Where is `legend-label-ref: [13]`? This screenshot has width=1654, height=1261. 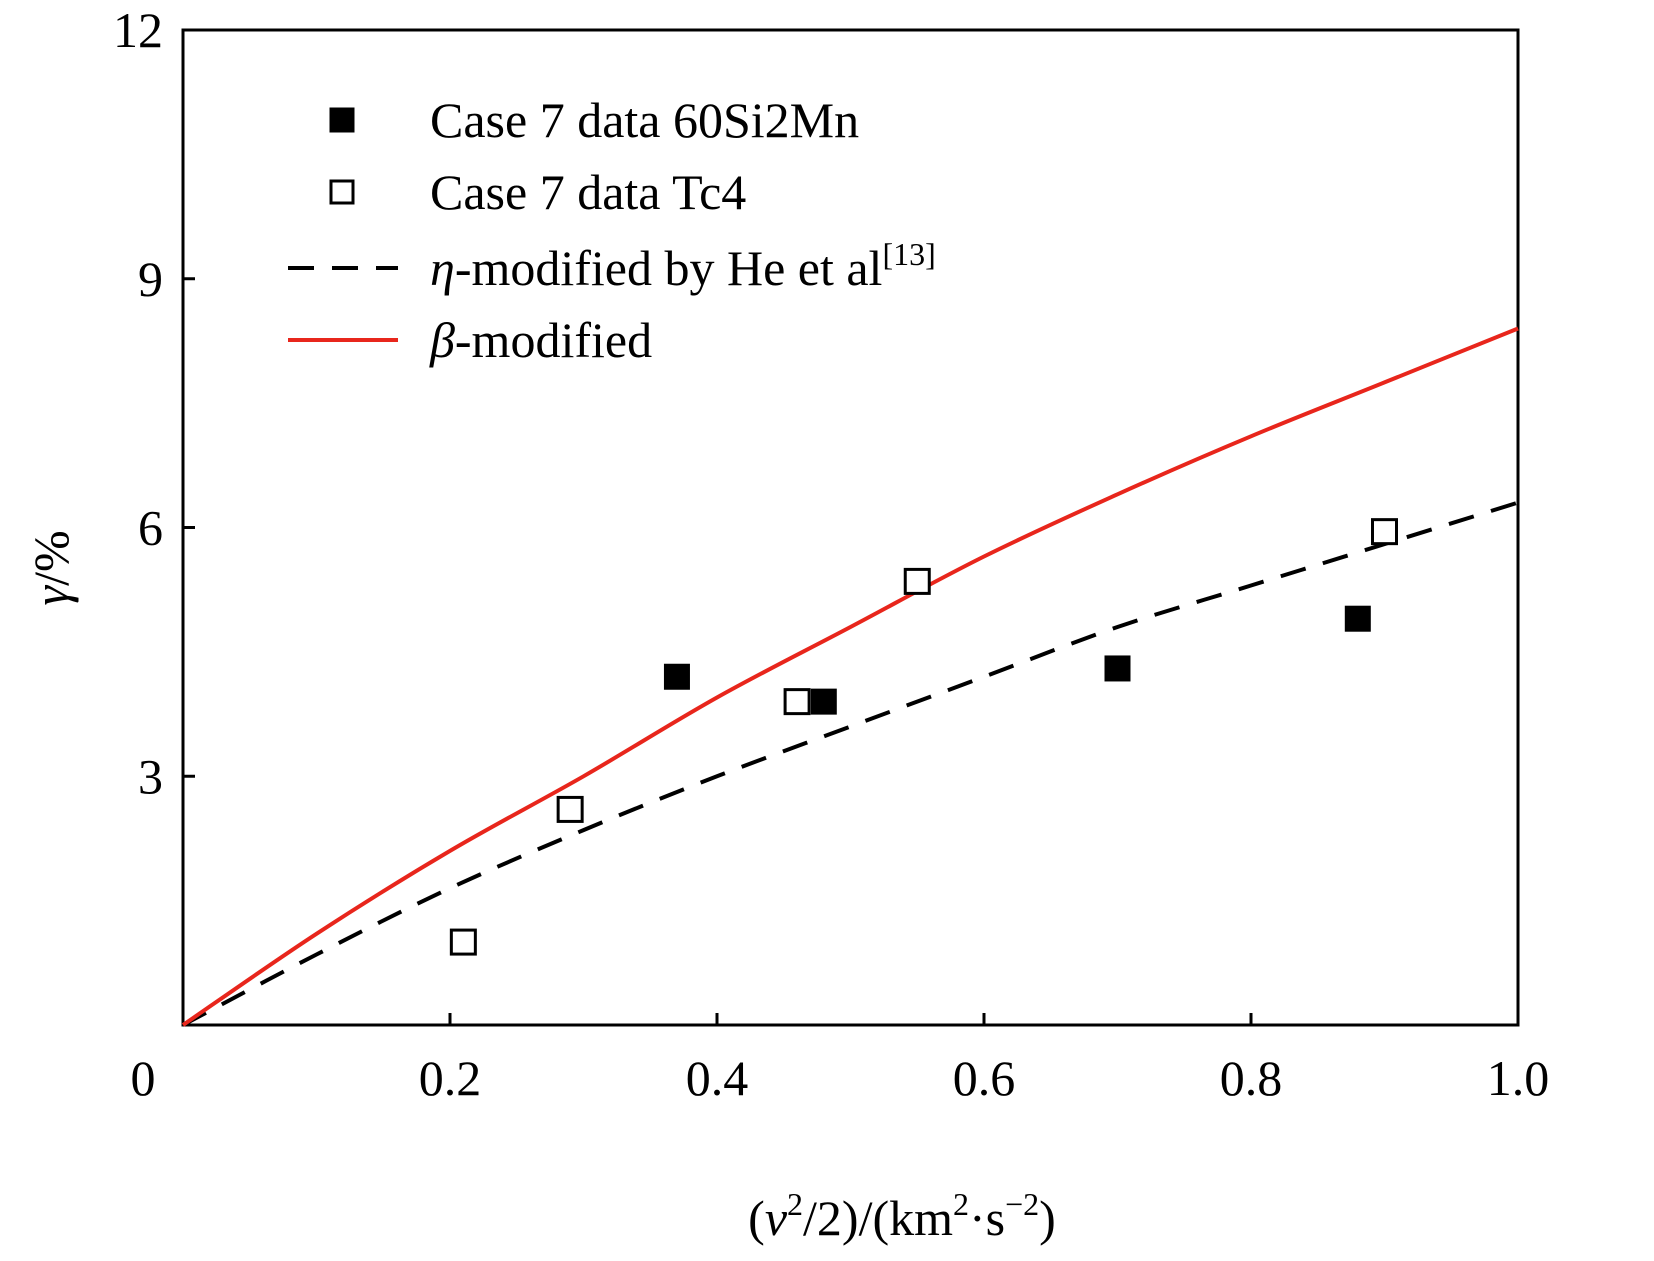 legend-label-ref: [13] is located at coordinates (908, 254).